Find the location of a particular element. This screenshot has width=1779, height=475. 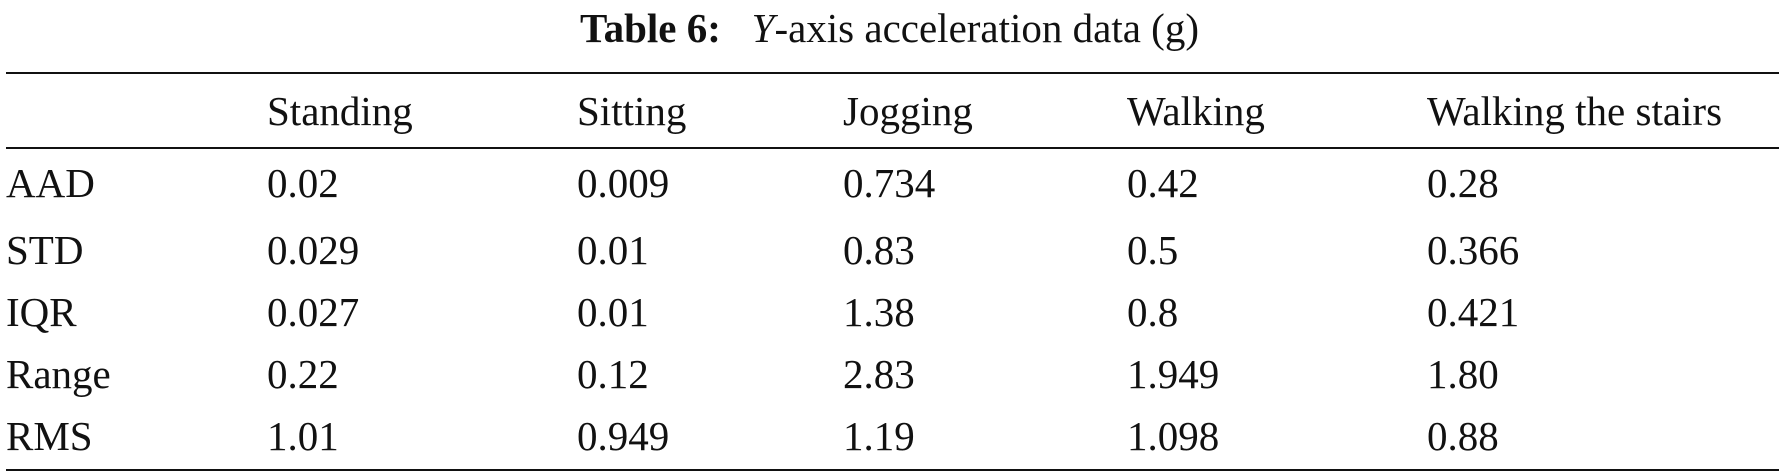

table-row: RMS 1.01 0.949 1.19 1.098 0.88 is located at coordinates (892, 436).